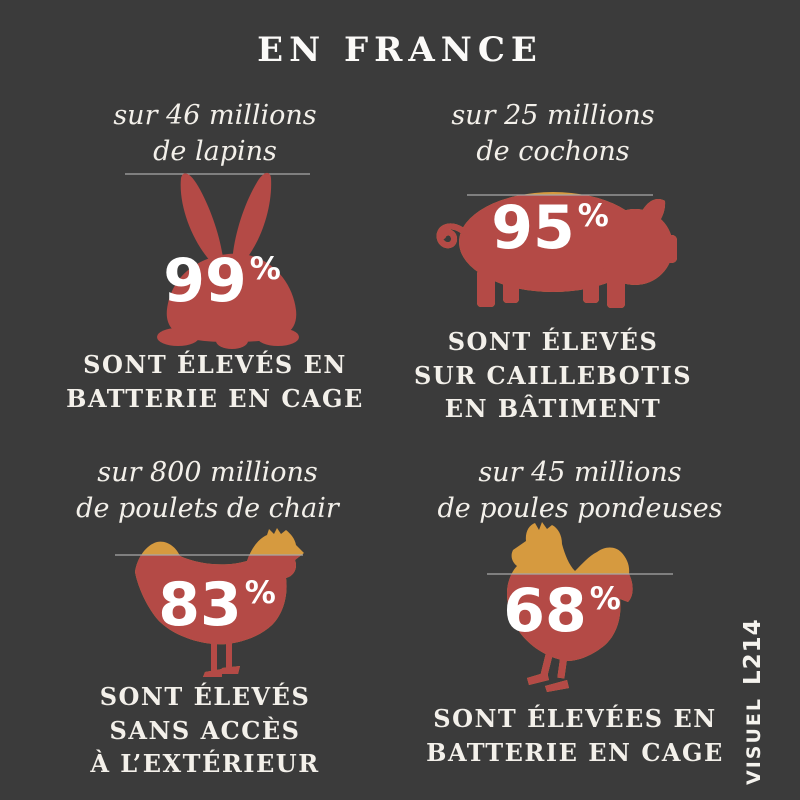  Describe the element at coordinates (753, 652) in the screenshot. I see `credit-org: L214` at that location.